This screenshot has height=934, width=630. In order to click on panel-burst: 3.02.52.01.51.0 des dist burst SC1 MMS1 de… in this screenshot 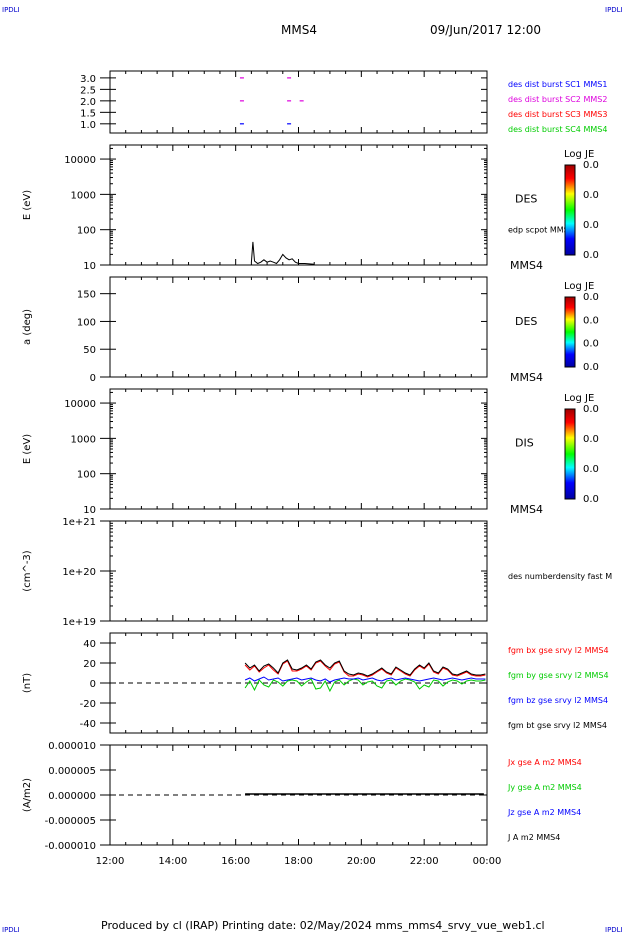, I will do `click(343, 102)`.